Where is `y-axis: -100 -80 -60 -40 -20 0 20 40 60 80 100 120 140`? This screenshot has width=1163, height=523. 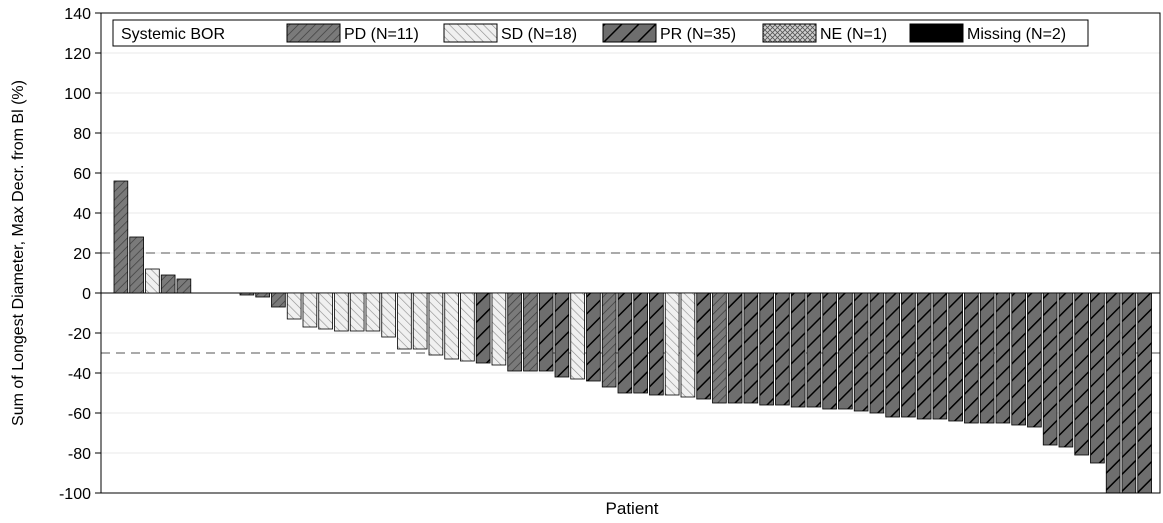
y-axis: -100 -80 -60 -40 -20 0 20 40 60 80 100 120 140 is located at coordinates (80, 254).